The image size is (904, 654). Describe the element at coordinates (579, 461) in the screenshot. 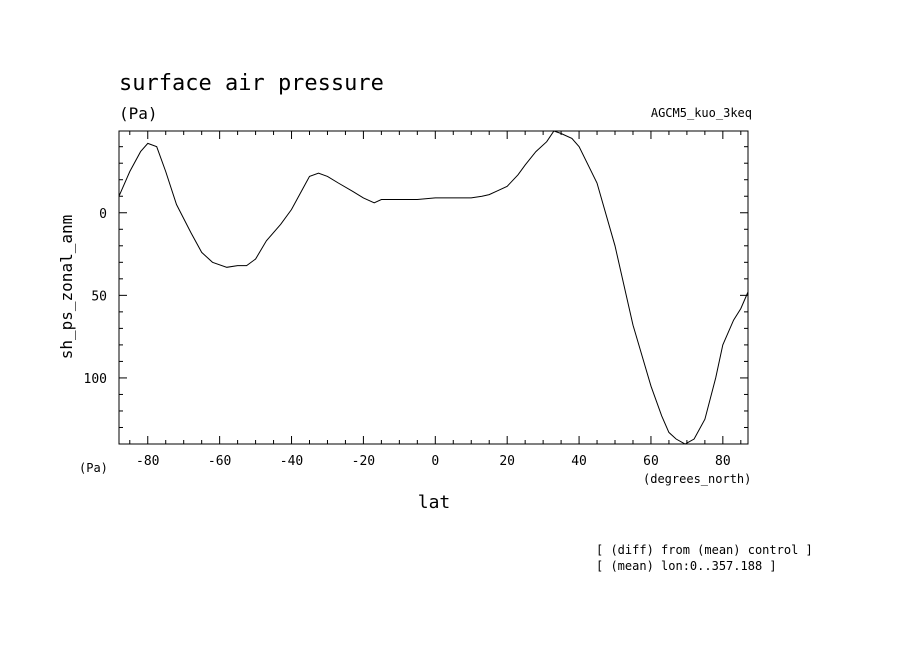

I see `x-tick-label: 40` at that location.